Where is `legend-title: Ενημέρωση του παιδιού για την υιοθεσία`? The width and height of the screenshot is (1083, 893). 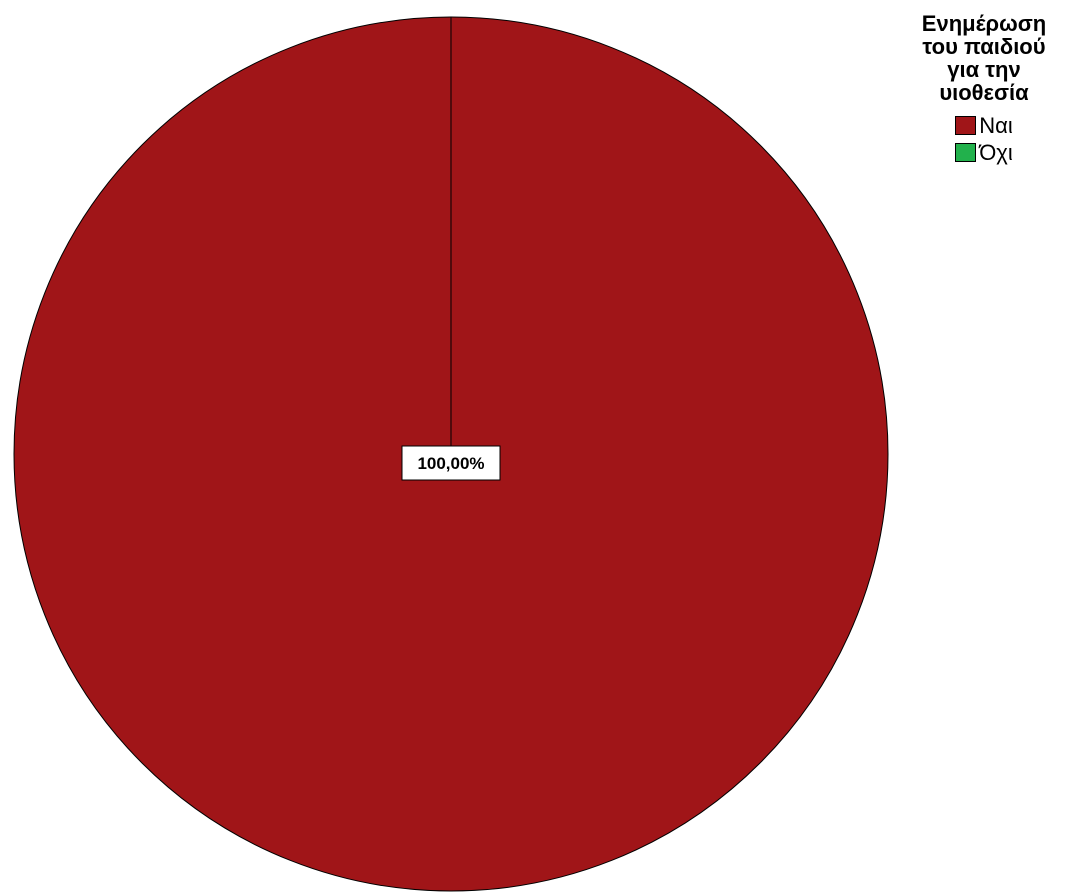
legend-title: Ενημέρωση του παιδιού για την υιοθεσία is located at coordinates (984, 58).